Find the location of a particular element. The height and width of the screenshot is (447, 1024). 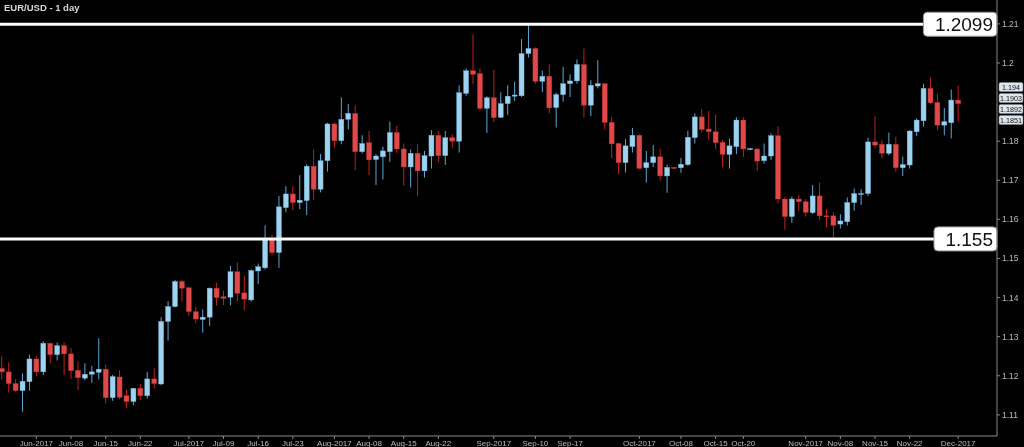

y-tick-label: 1.13 is located at coordinates (1010, 336).